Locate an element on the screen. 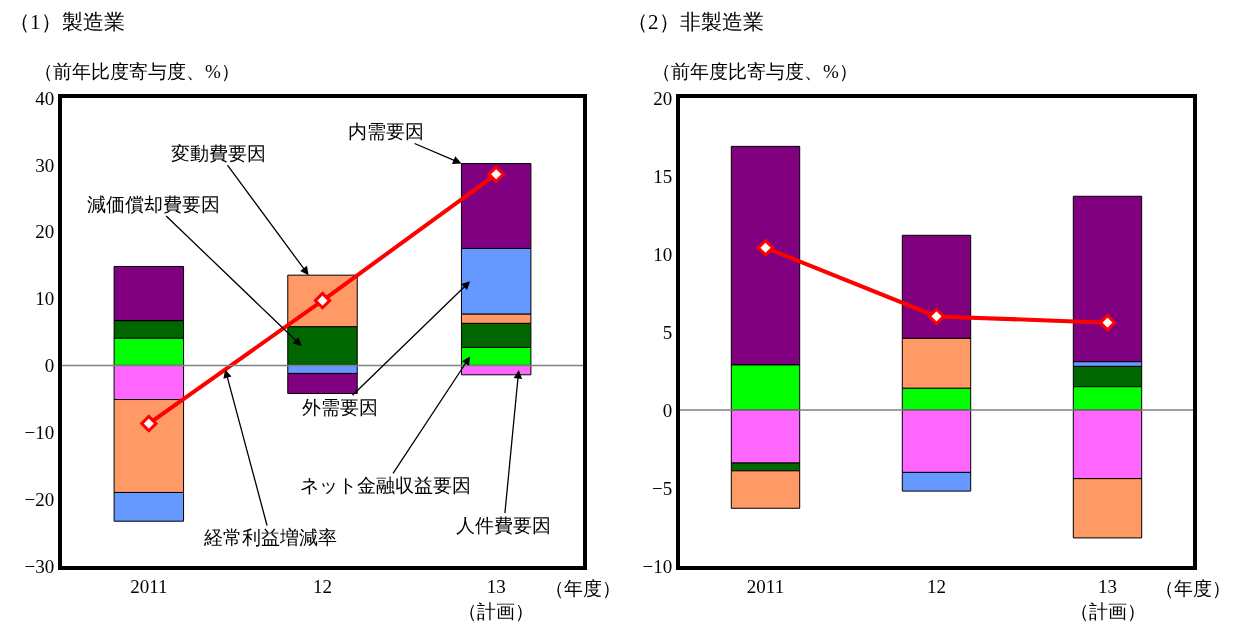 The width and height of the screenshot is (1250, 632). text: 人件費要因 is located at coordinates (503, 525).